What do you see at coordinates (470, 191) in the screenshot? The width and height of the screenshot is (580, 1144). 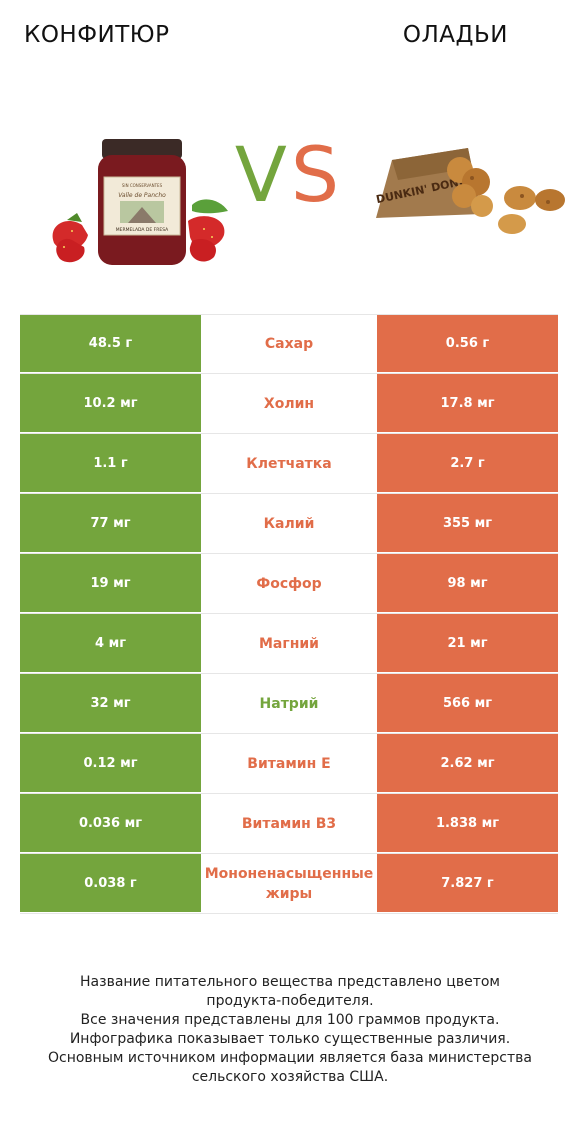 I see `fritters-image: DUNKIN' DONUTS` at bounding box center [470, 191].